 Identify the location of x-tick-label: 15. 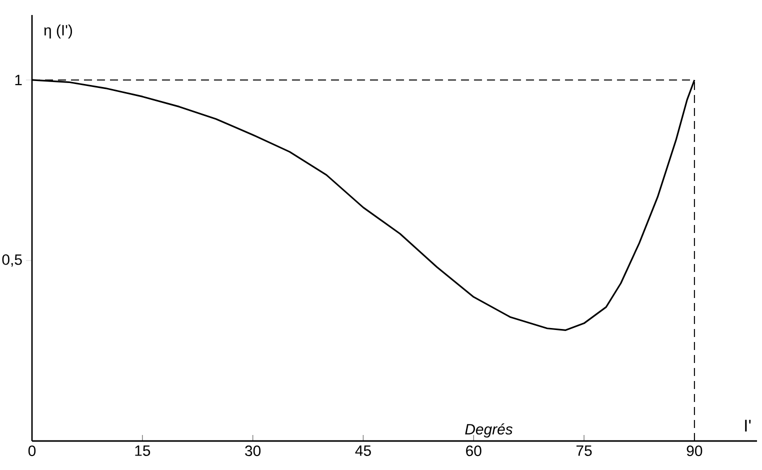
(142, 451).